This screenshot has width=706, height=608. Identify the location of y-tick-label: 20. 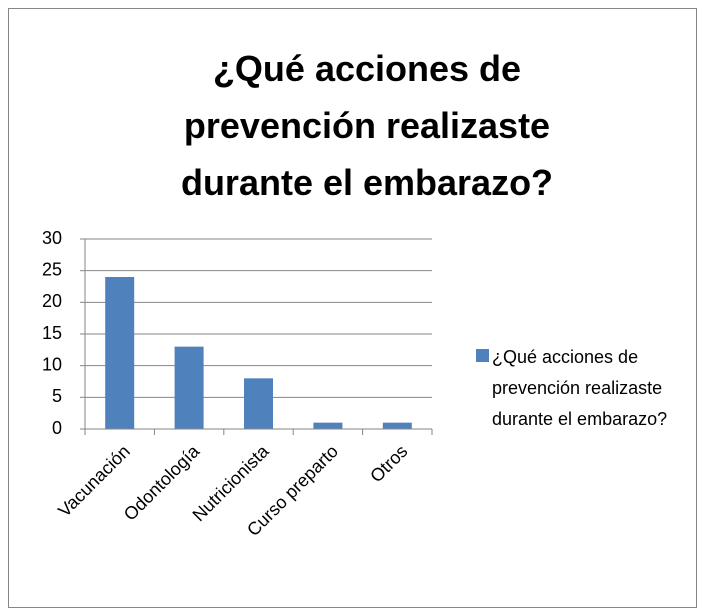
(52, 301).